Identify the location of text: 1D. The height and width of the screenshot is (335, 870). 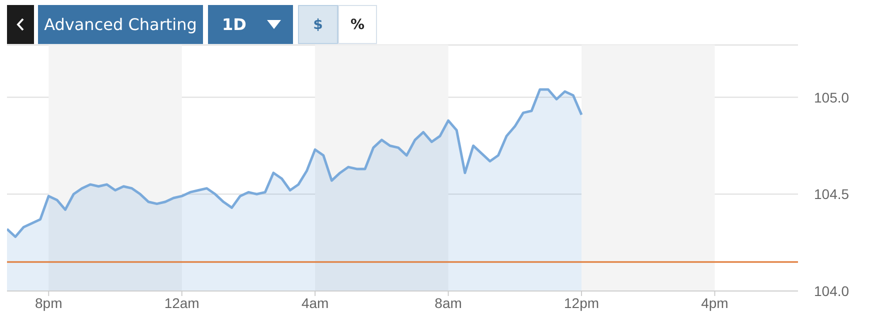
(234, 24).